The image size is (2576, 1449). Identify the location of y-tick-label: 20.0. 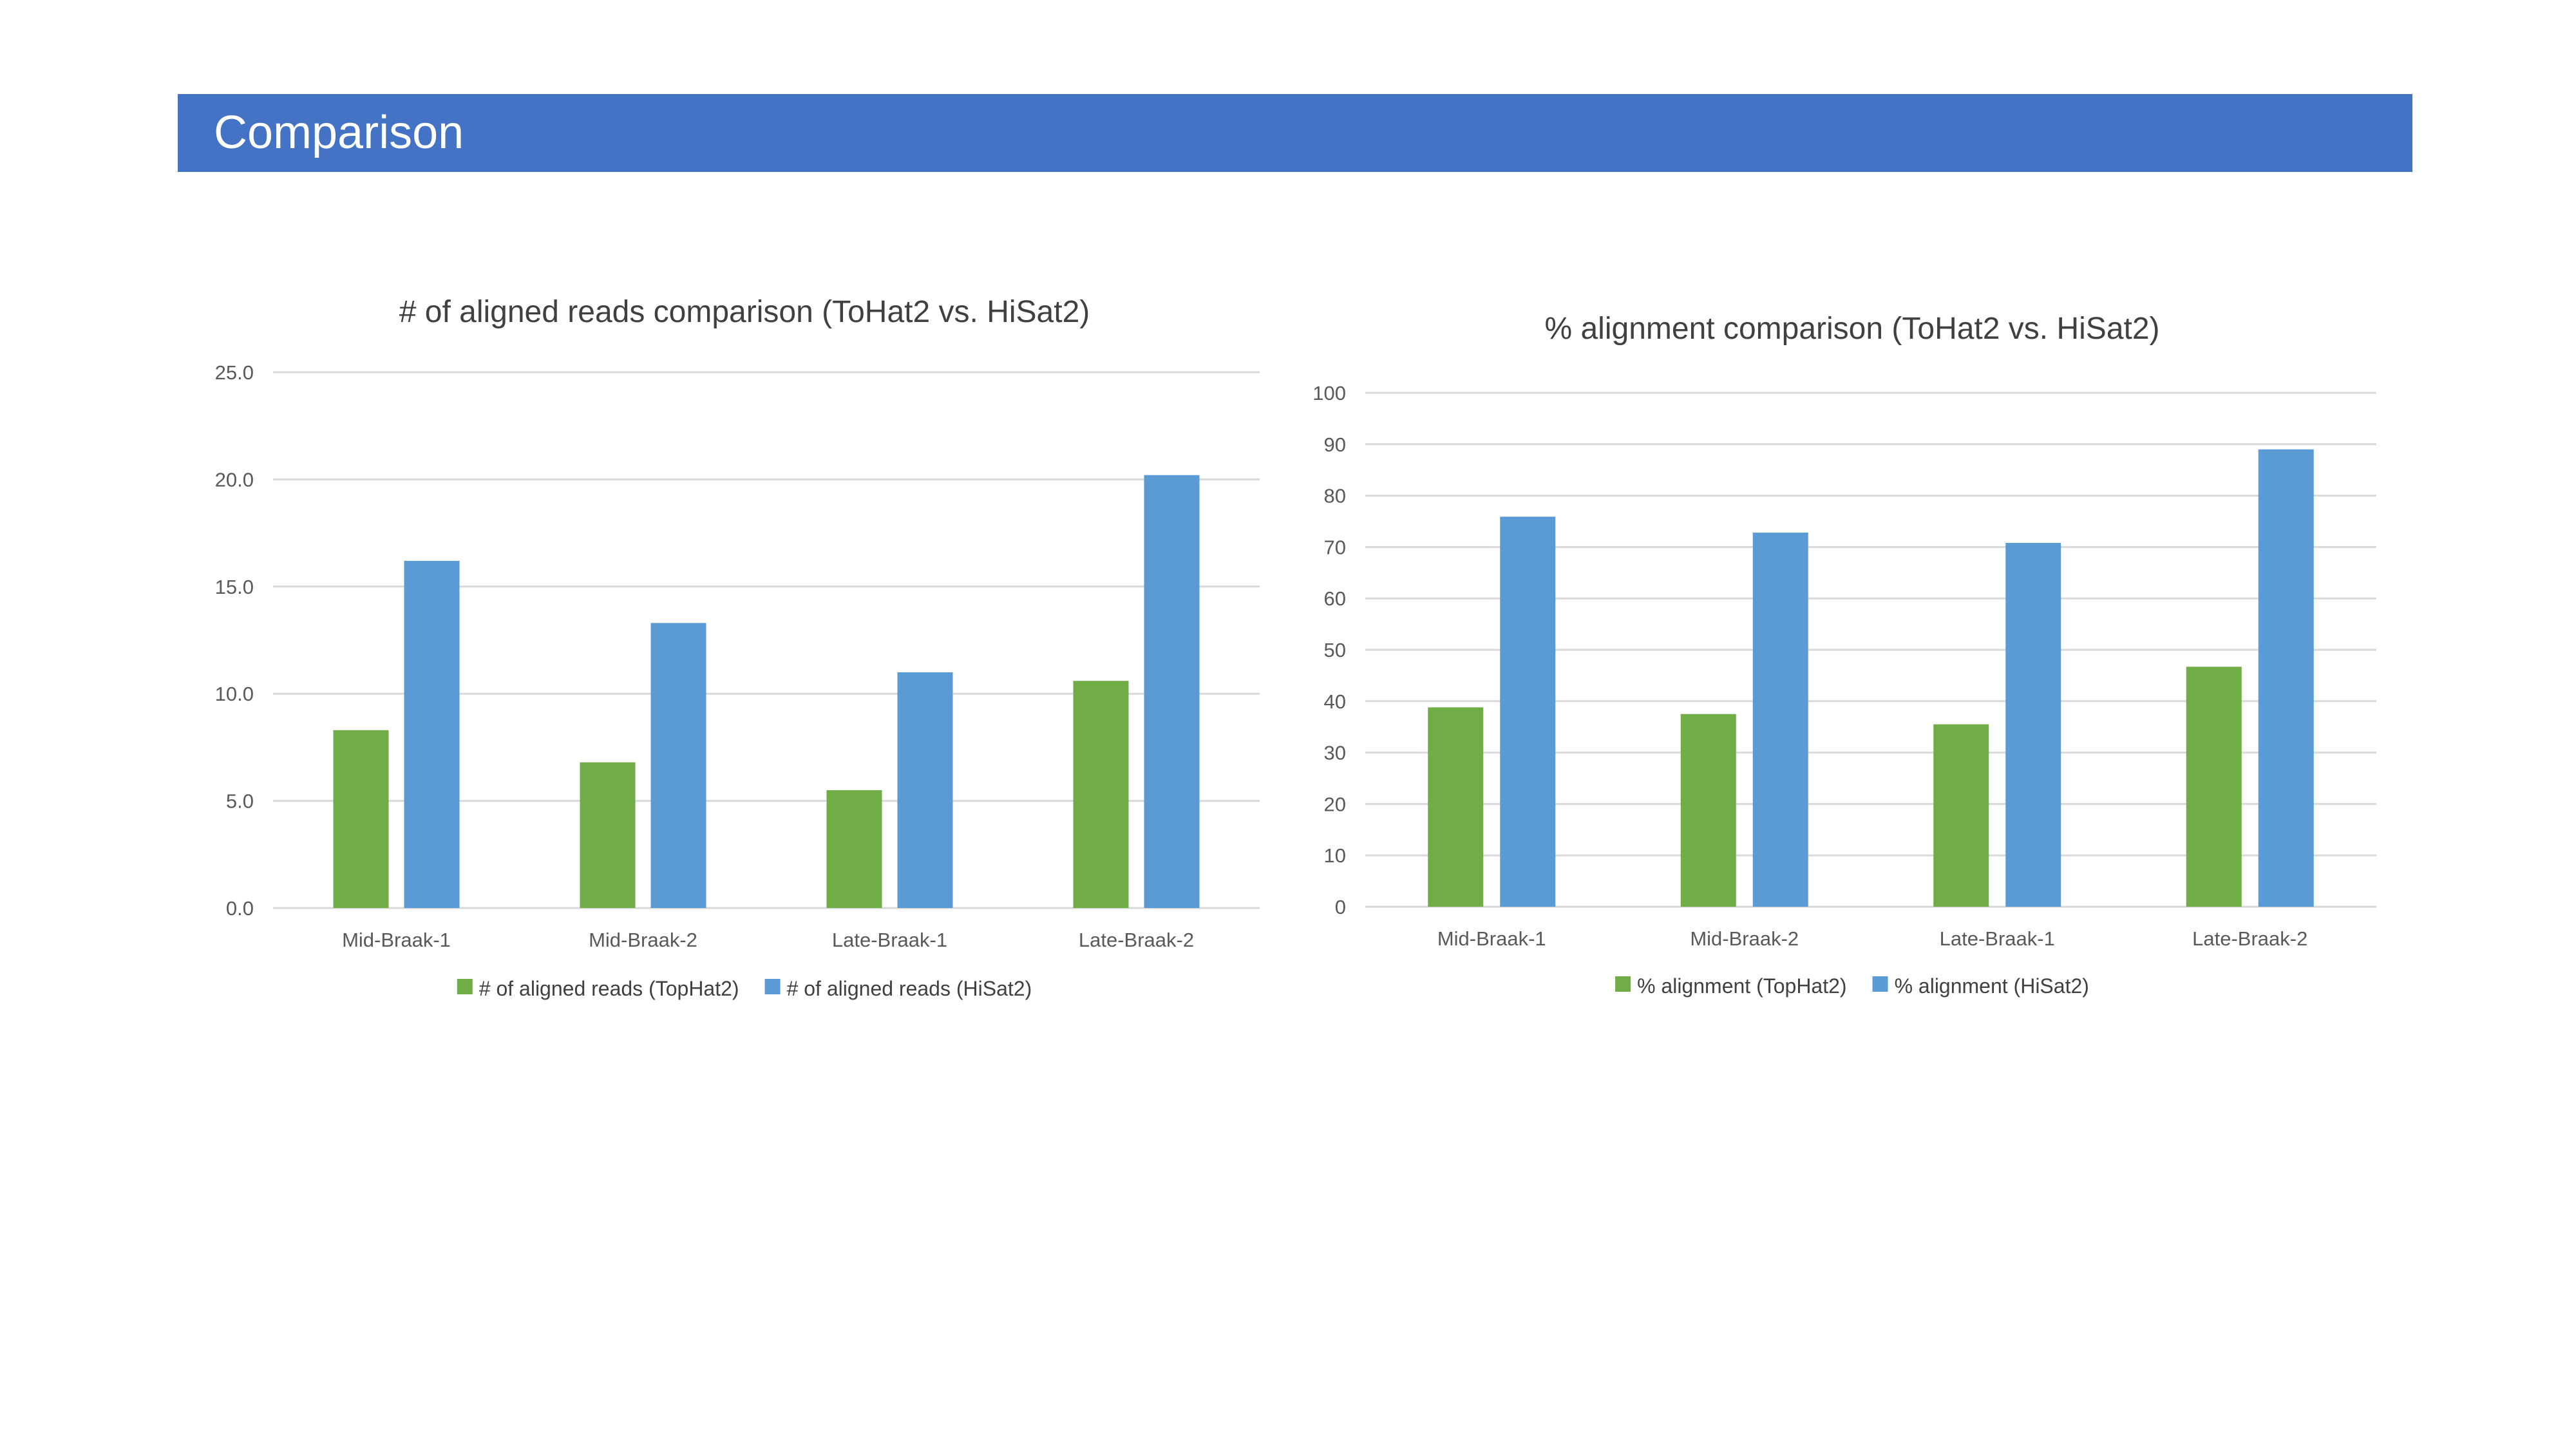
(234, 480).